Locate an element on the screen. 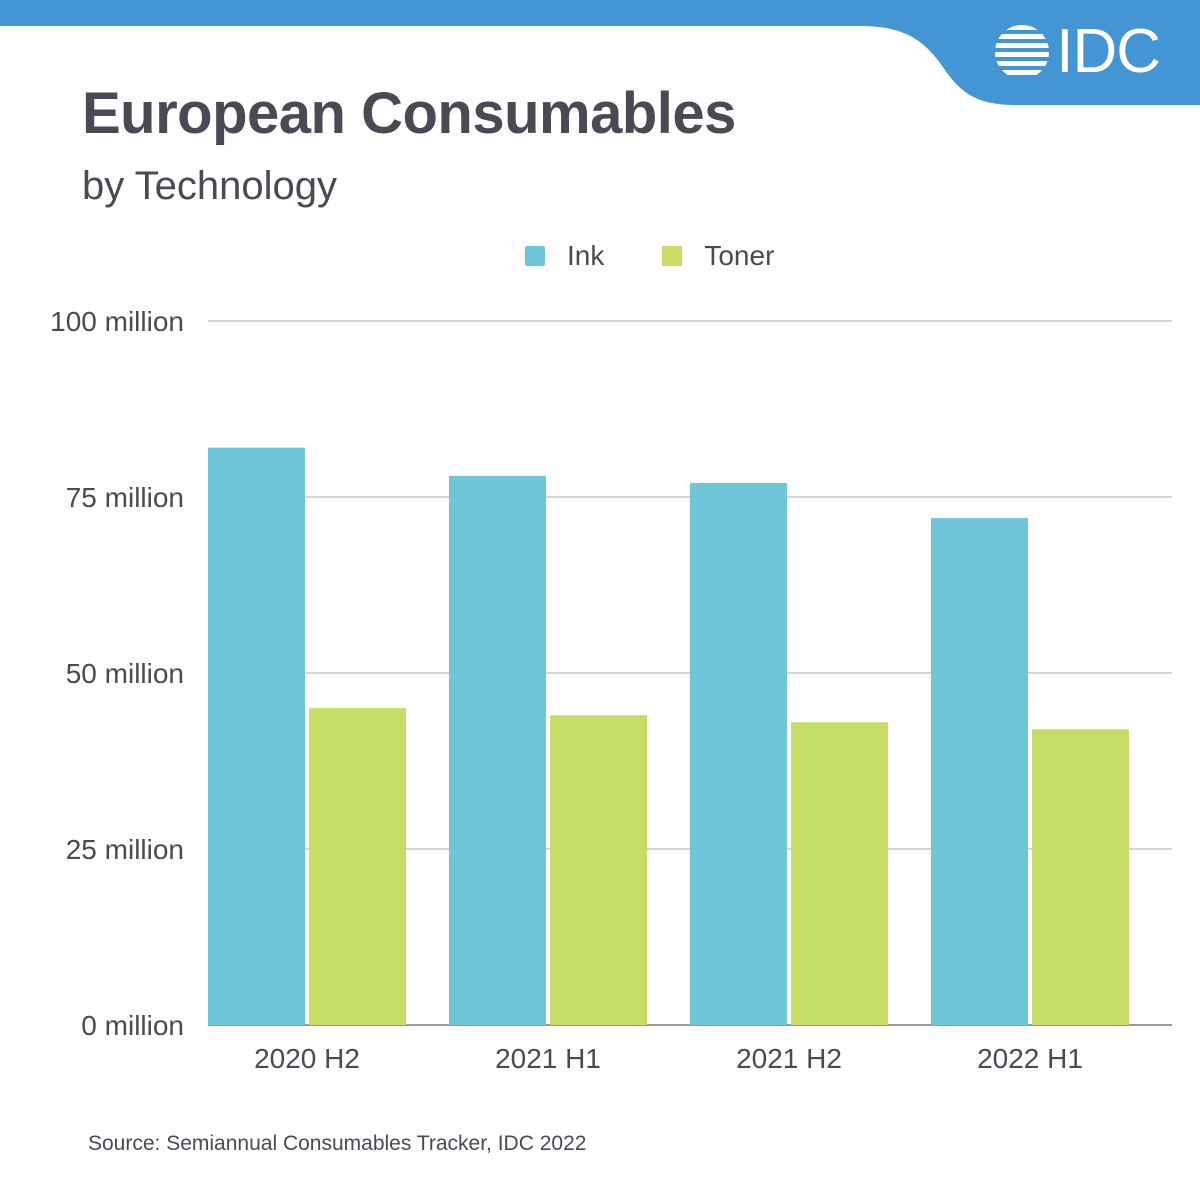  chart-subtitle: by Technology is located at coordinates (209, 186).